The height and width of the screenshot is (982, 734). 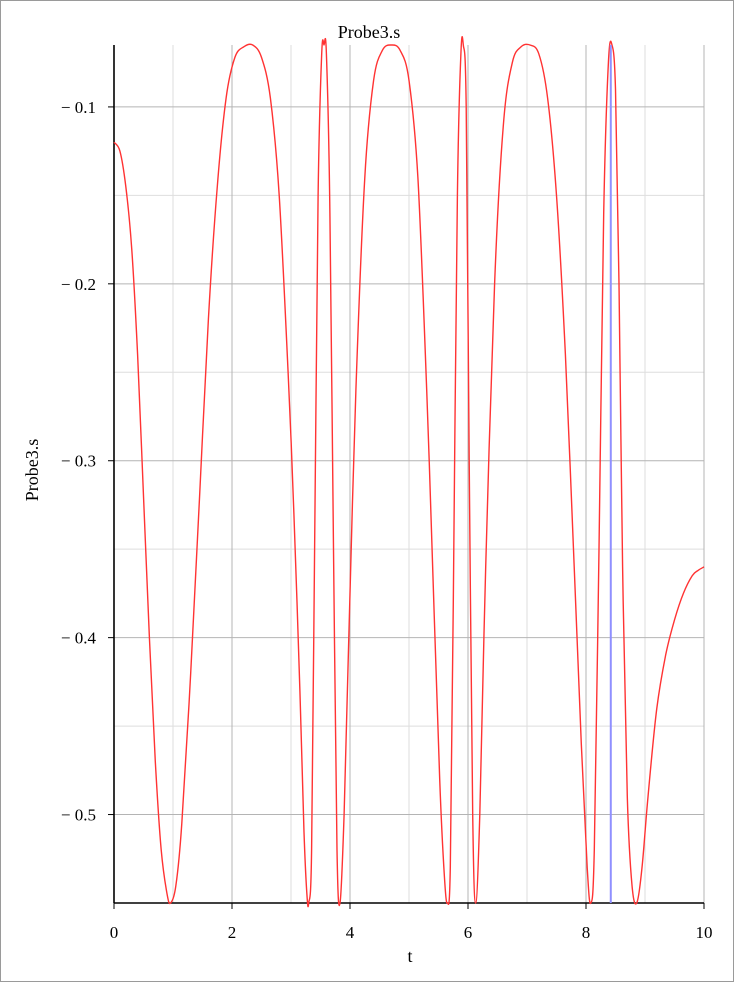 What do you see at coordinates (78, 284) in the screenshot?
I see `y-tick-label: − 0.2` at bounding box center [78, 284].